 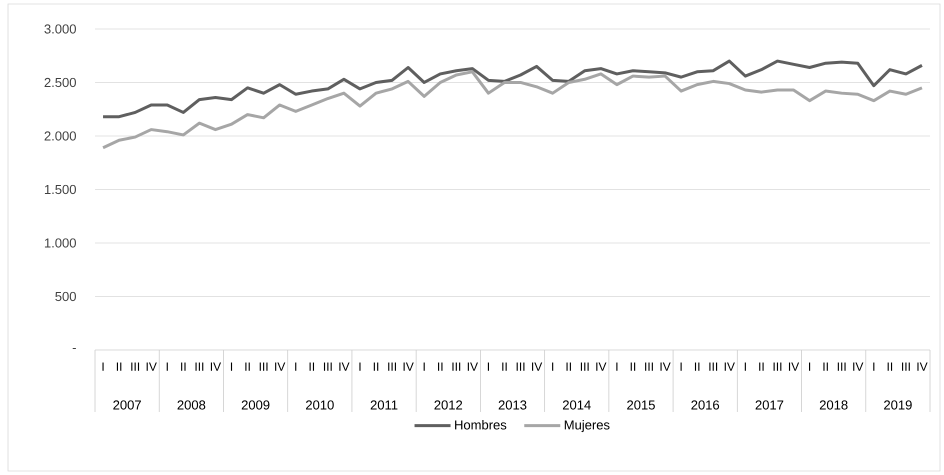 What do you see at coordinates (641, 405) in the screenshot?
I see `text: 2015` at bounding box center [641, 405].